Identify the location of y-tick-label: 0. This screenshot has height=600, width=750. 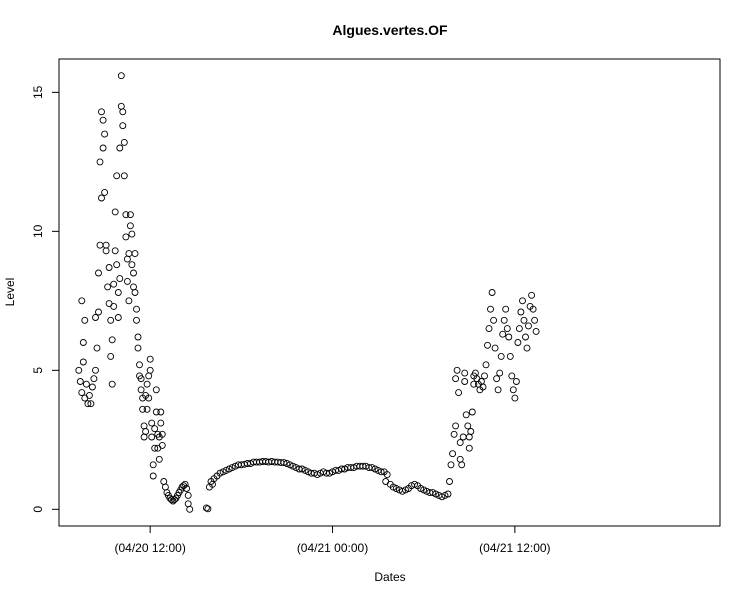
(38, 509).